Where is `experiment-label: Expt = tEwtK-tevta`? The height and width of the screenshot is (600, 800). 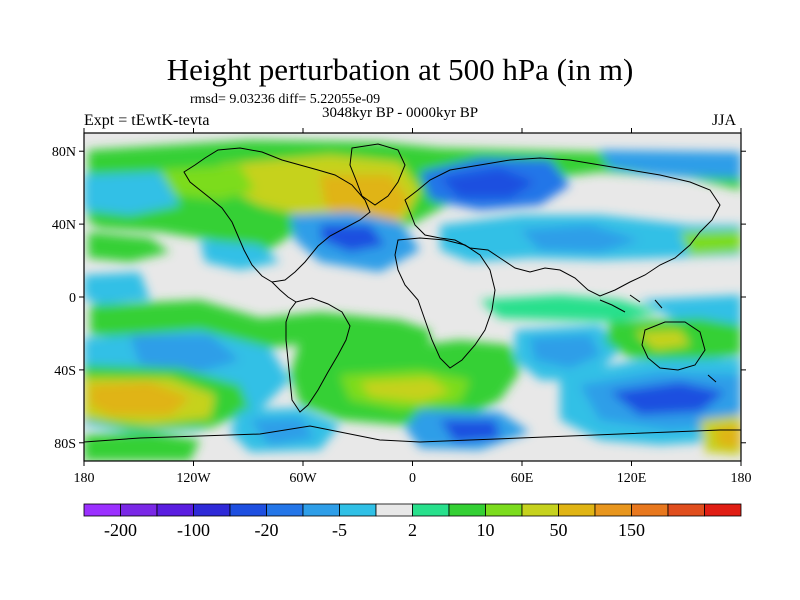
experiment-label: Expt = tEwtK-tevta is located at coordinates (147, 120).